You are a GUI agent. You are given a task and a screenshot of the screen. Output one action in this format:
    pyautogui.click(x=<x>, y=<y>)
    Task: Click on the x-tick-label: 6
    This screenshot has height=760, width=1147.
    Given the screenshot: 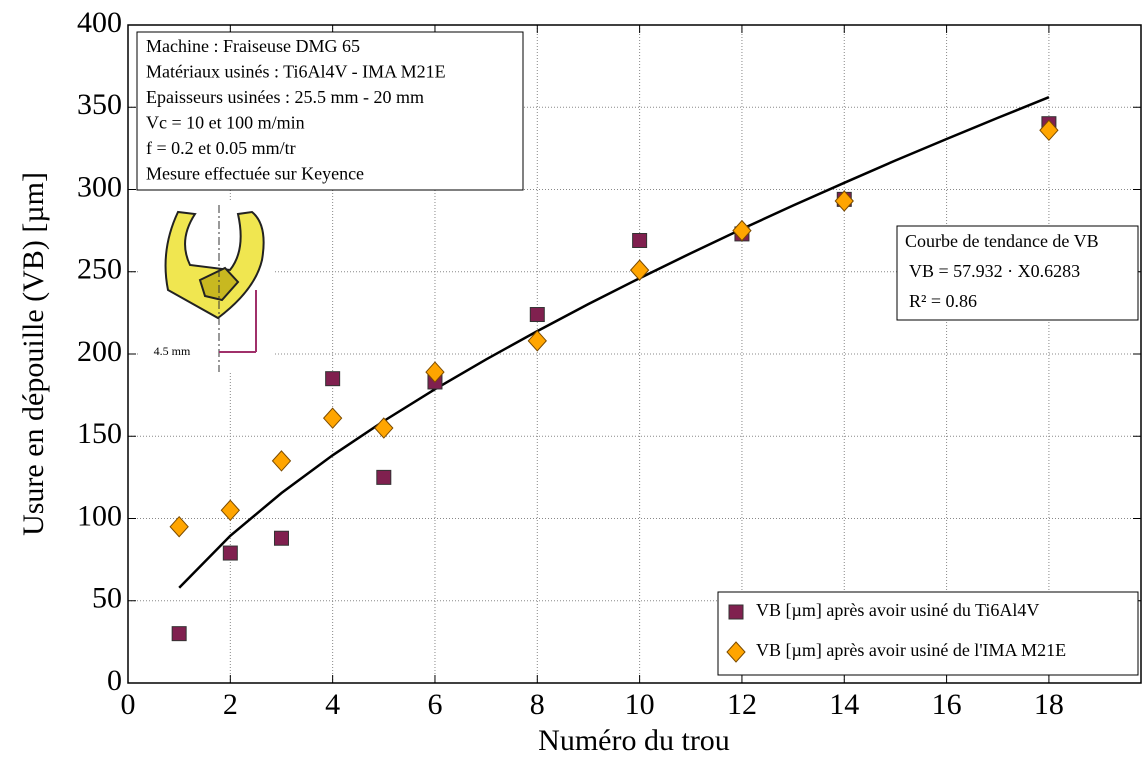 What is the action you would take?
    pyautogui.click(x=434, y=704)
    